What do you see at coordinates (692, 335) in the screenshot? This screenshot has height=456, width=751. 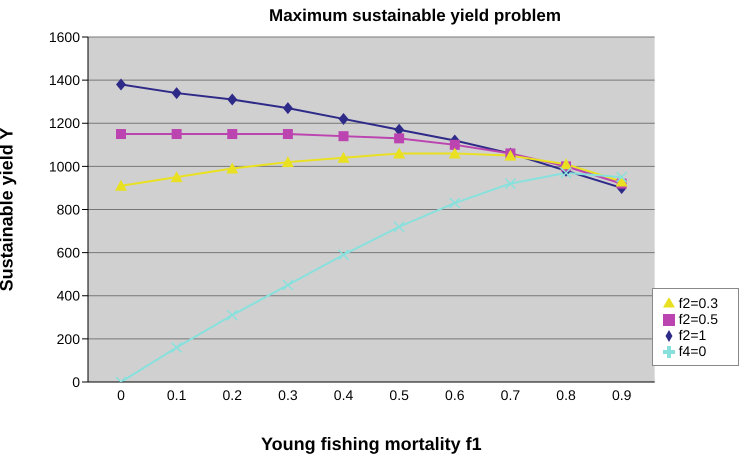 I see `legend-label: f2=1` at bounding box center [692, 335].